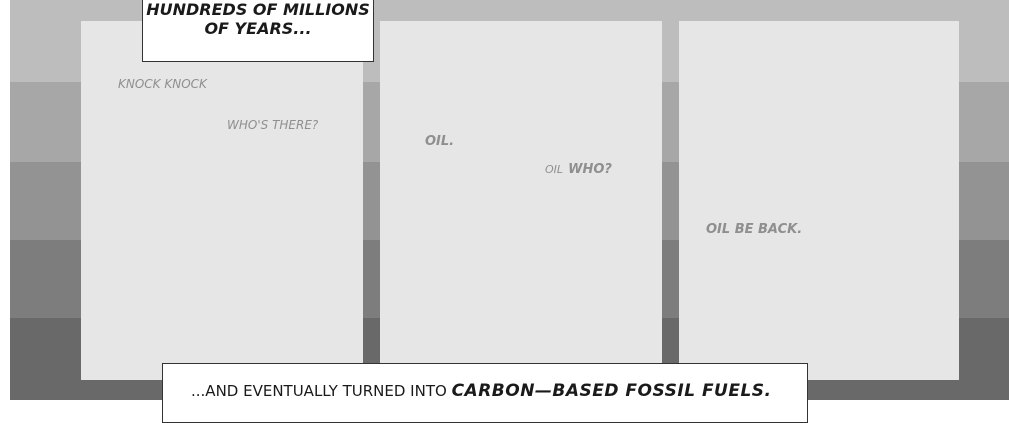  I want to click on dialogue-oil-word: OIL, so click(554, 169).